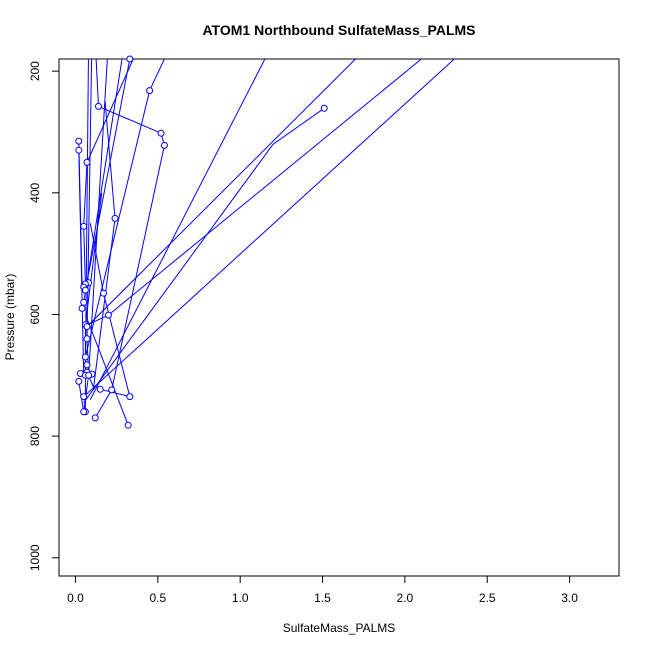  I want to click on x-tick-label: 2.5, so click(487, 598).